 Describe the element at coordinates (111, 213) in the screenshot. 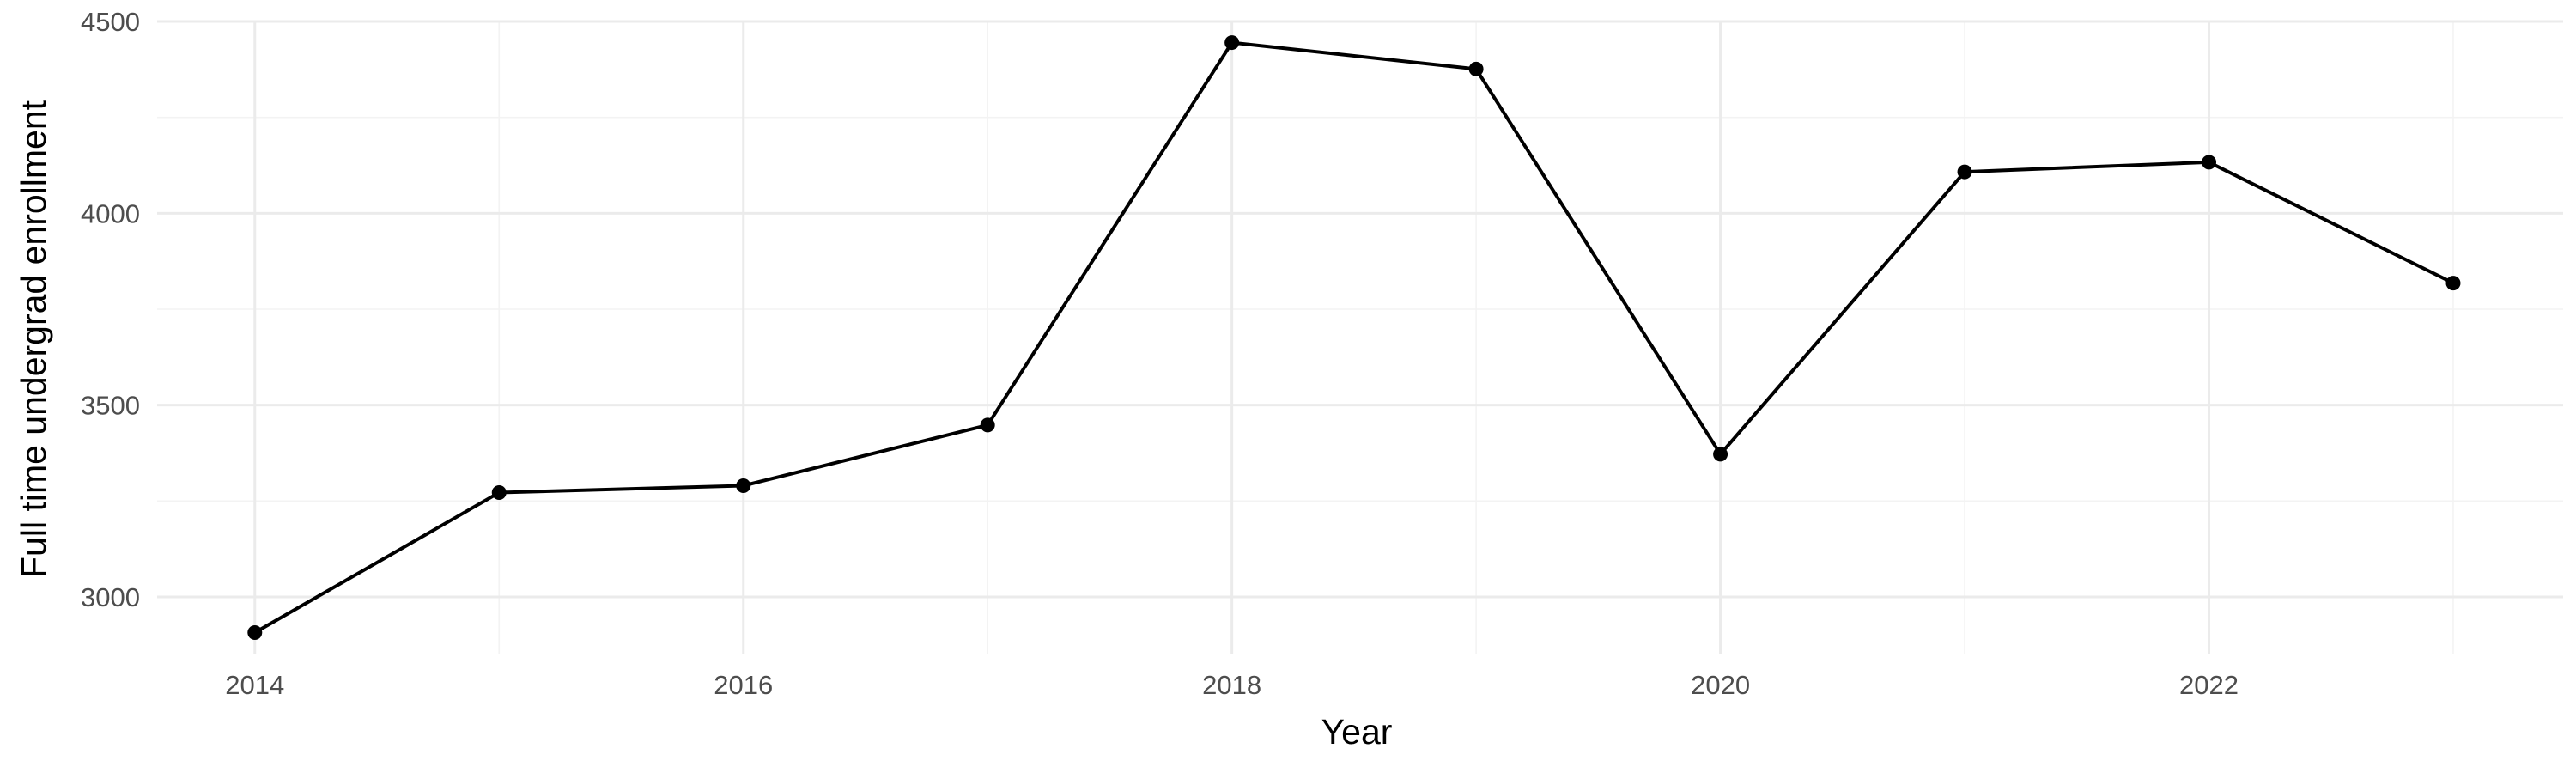

I see `y-tick-label: 4000` at that location.